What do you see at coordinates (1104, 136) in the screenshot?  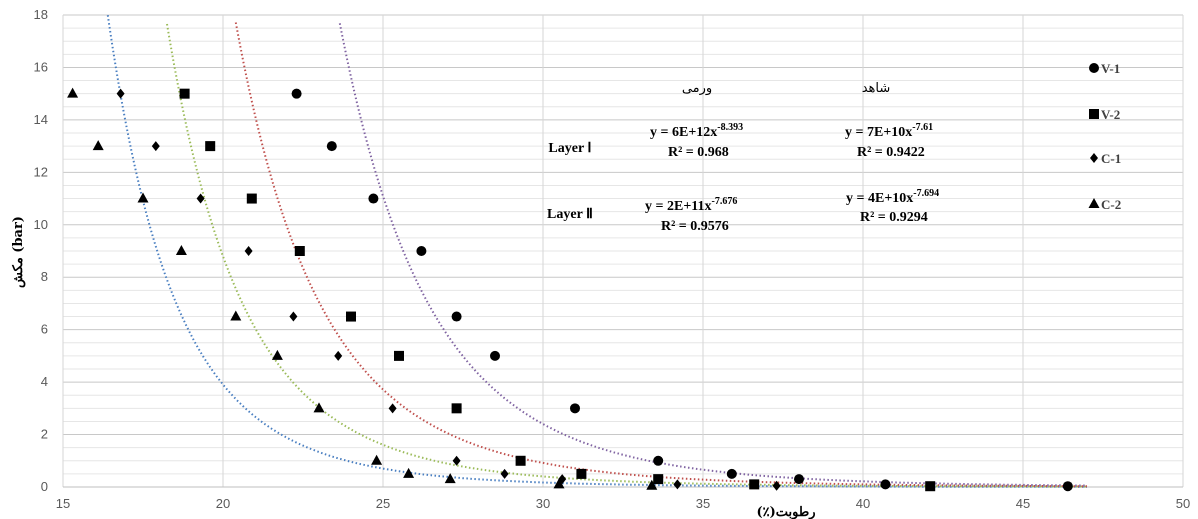 I see `legend: V-1 V-2 C-1 C-2` at bounding box center [1104, 136].